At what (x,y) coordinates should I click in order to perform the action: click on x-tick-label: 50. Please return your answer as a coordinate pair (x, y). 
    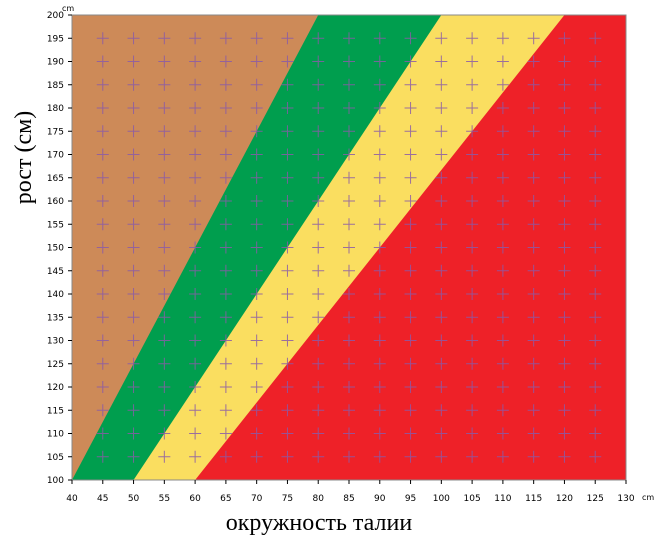
    Looking at the image, I should click on (134, 499).